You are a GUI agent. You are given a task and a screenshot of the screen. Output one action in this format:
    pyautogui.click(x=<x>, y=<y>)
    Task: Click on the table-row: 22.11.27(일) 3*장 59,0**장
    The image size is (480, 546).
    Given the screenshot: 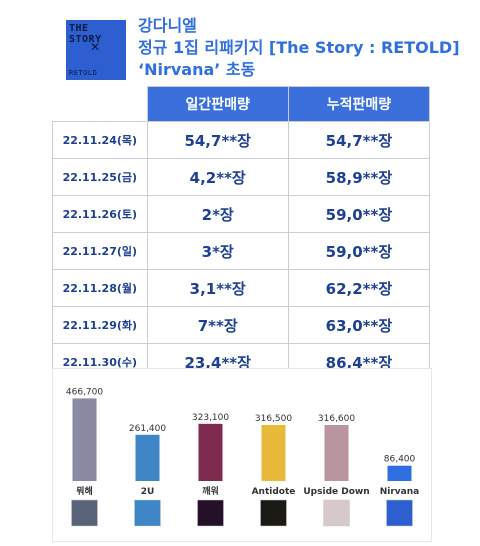 What is the action you would take?
    pyautogui.click(x=241, y=251)
    